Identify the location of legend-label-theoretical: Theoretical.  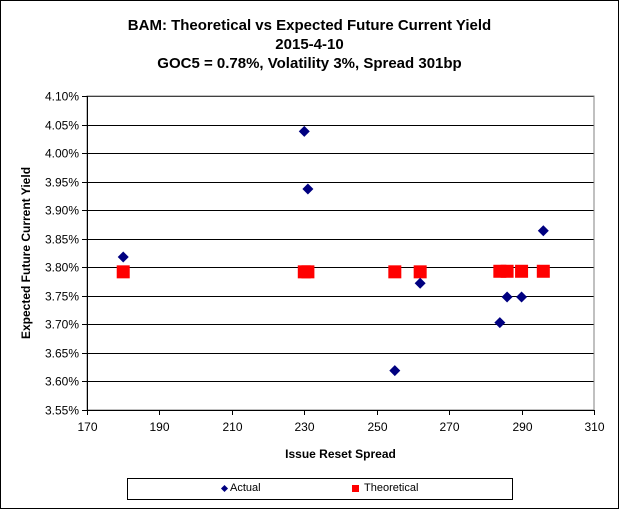
(391, 488).